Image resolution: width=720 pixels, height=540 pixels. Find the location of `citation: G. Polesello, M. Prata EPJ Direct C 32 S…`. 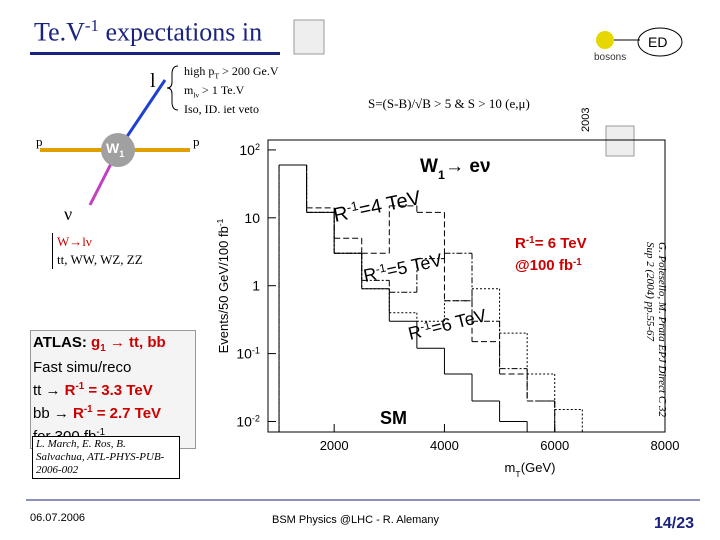

citation: G. Polesello, M. Prata EPJ Direct C 32 S… is located at coordinates (656, 329).